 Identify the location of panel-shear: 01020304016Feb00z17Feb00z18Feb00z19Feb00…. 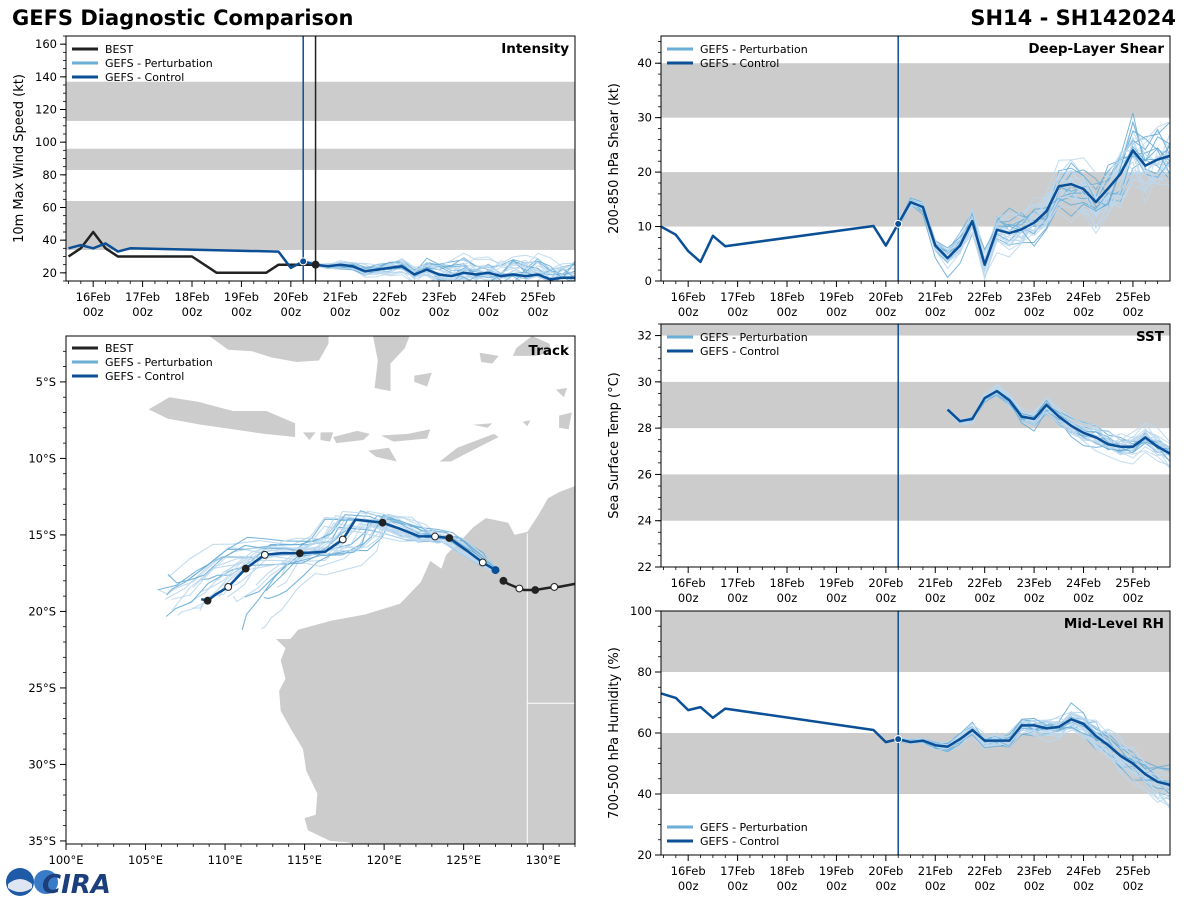
(889, 177).